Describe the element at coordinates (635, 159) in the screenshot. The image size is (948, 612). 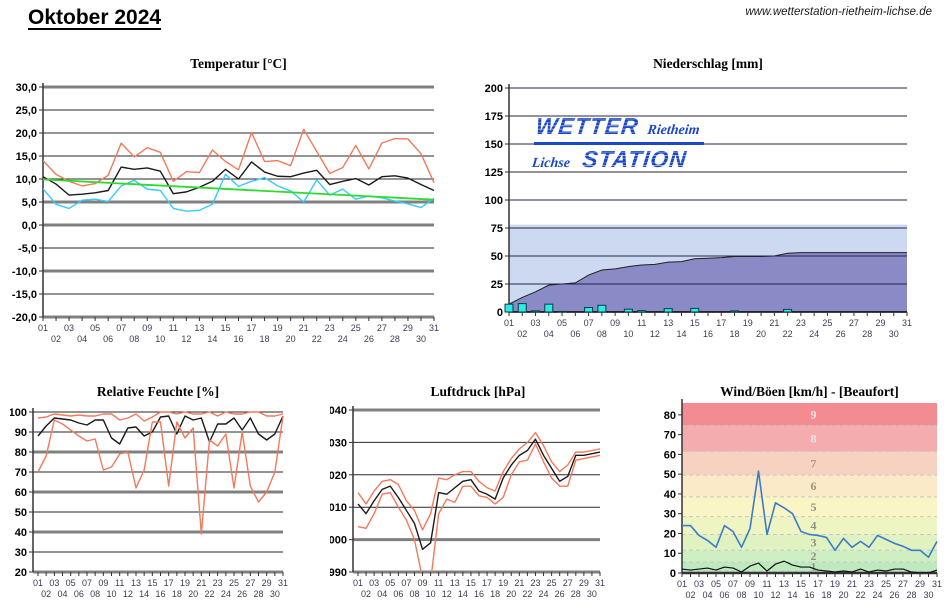
I see `logo-station-text: STATION` at that location.